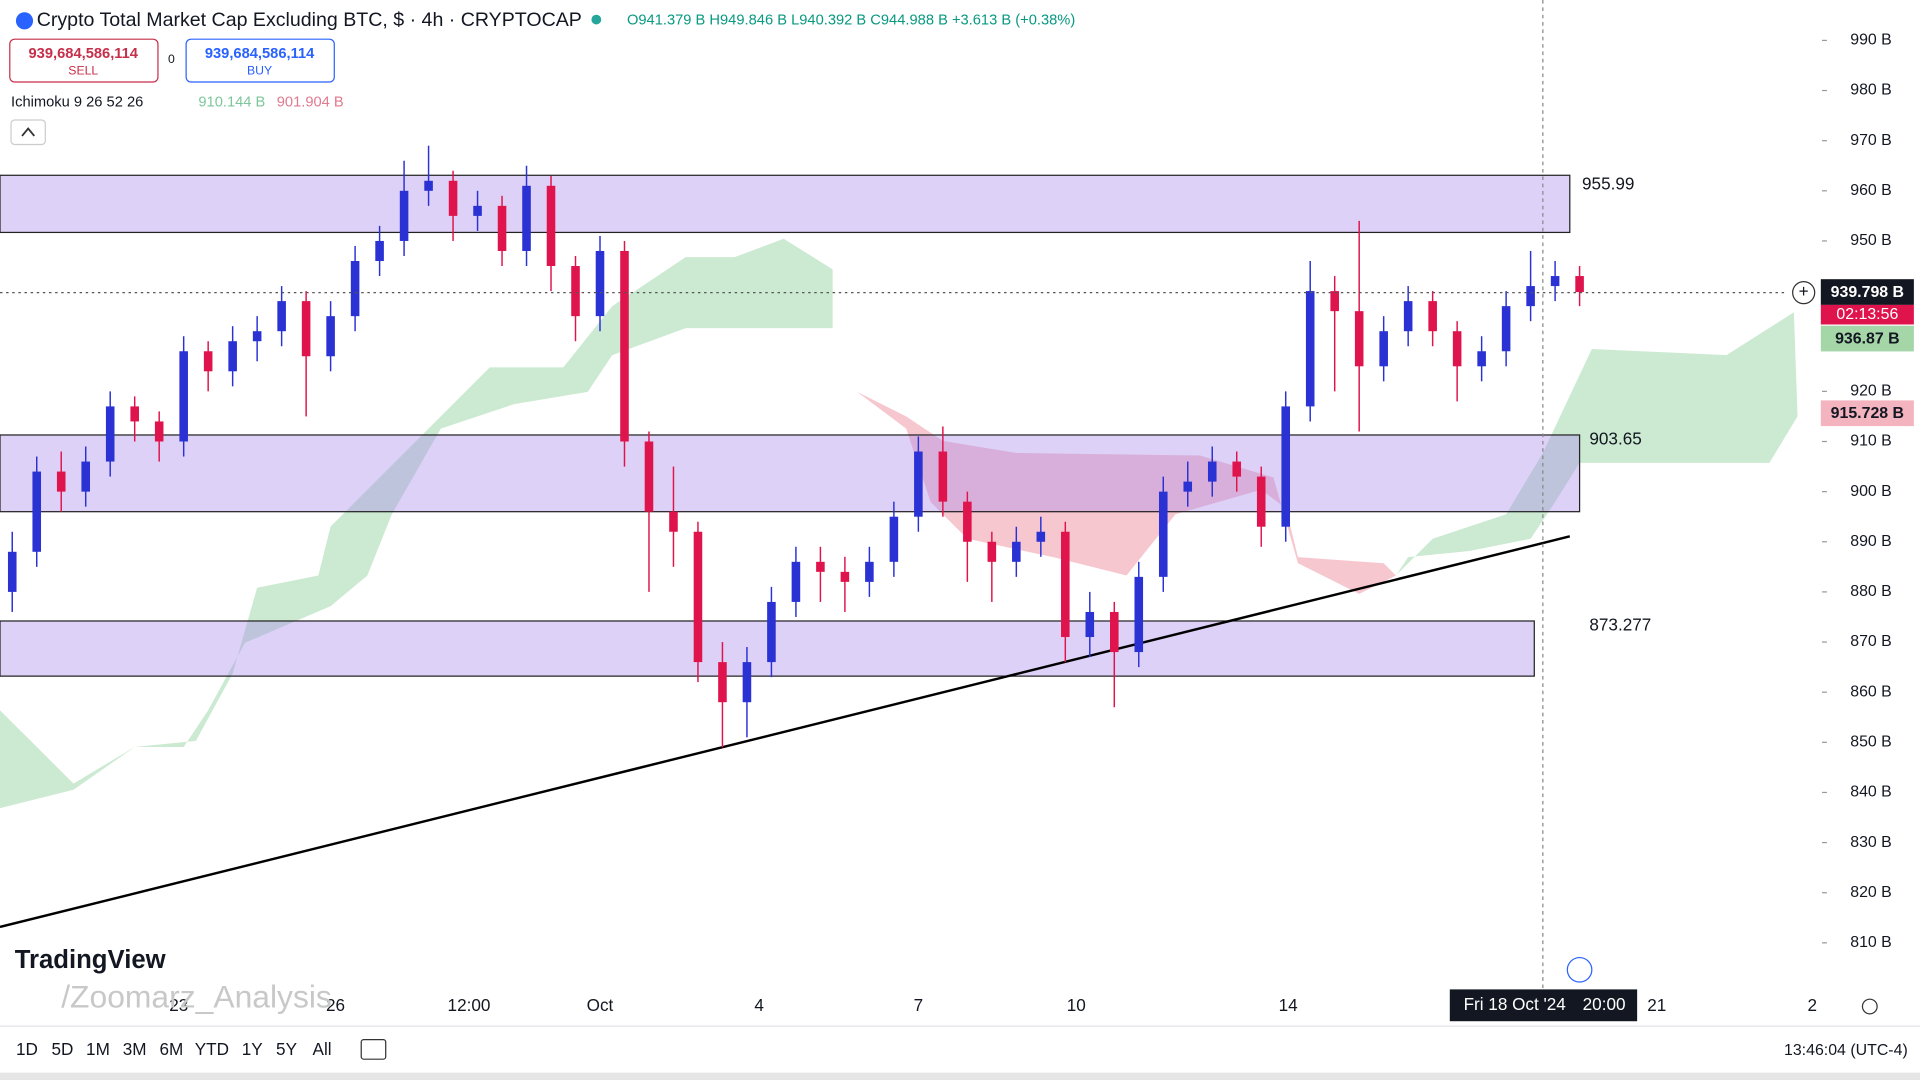 Image resolution: width=1920 pixels, height=1080 pixels. I want to click on countdown: 02:13:56, so click(1867, 314).